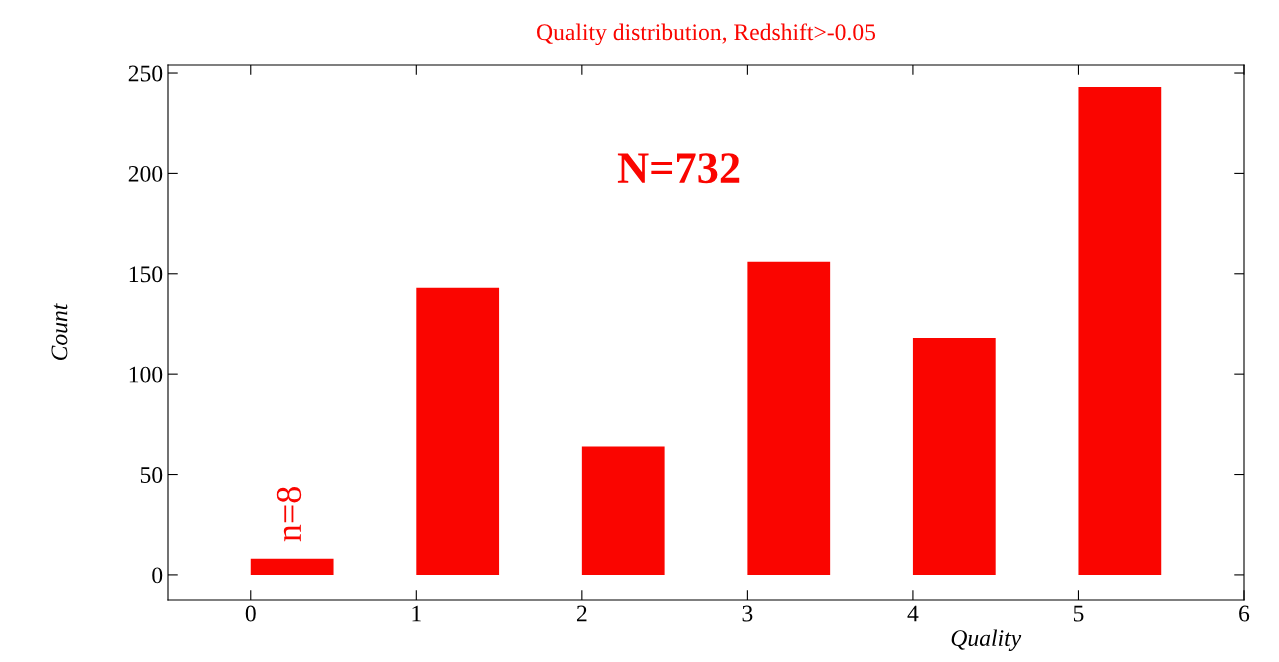 This screenshot has width=1279, height=662. I want to click on y-tick-label: 50, so click(151, 475).